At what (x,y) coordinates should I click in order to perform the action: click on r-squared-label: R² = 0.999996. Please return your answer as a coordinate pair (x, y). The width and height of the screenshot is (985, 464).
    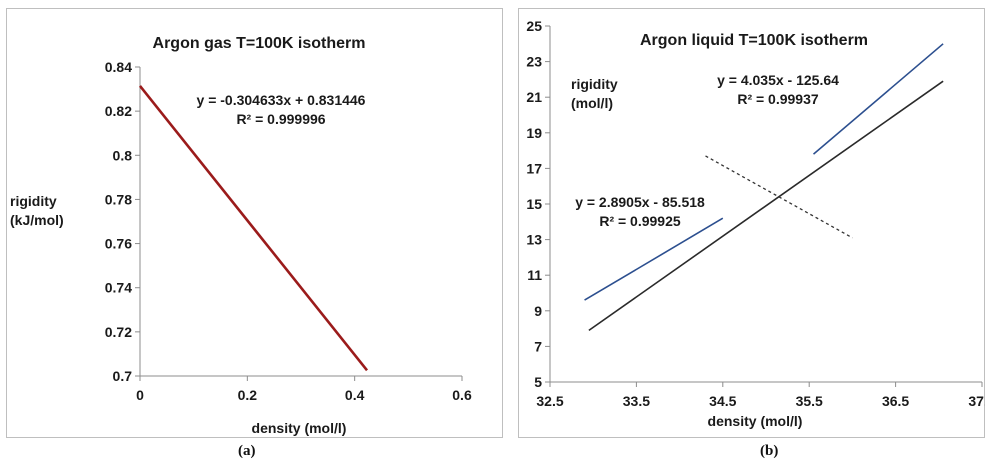
    Looking at the image, I should click on (280, 119).